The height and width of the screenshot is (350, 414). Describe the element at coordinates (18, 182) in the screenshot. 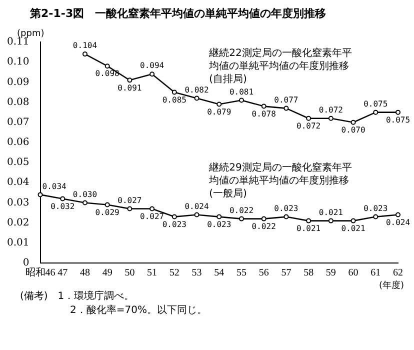

I see `y-tick-label: 0.04` at that location.